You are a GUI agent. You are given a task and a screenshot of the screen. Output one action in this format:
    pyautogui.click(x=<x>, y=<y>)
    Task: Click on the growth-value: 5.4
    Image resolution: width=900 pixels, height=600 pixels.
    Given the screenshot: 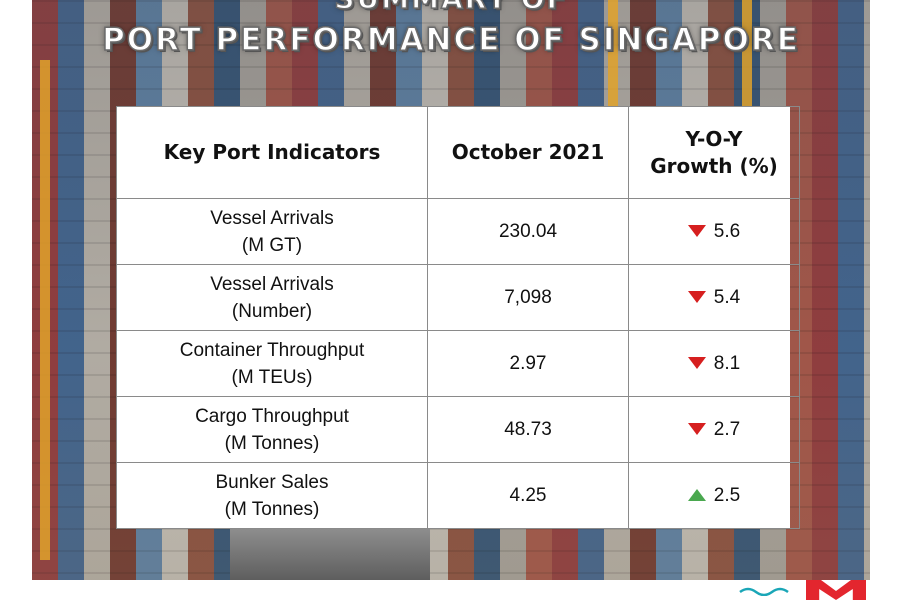 What is the action you would take?
    pyautogui.click(x=727, y=297)
    